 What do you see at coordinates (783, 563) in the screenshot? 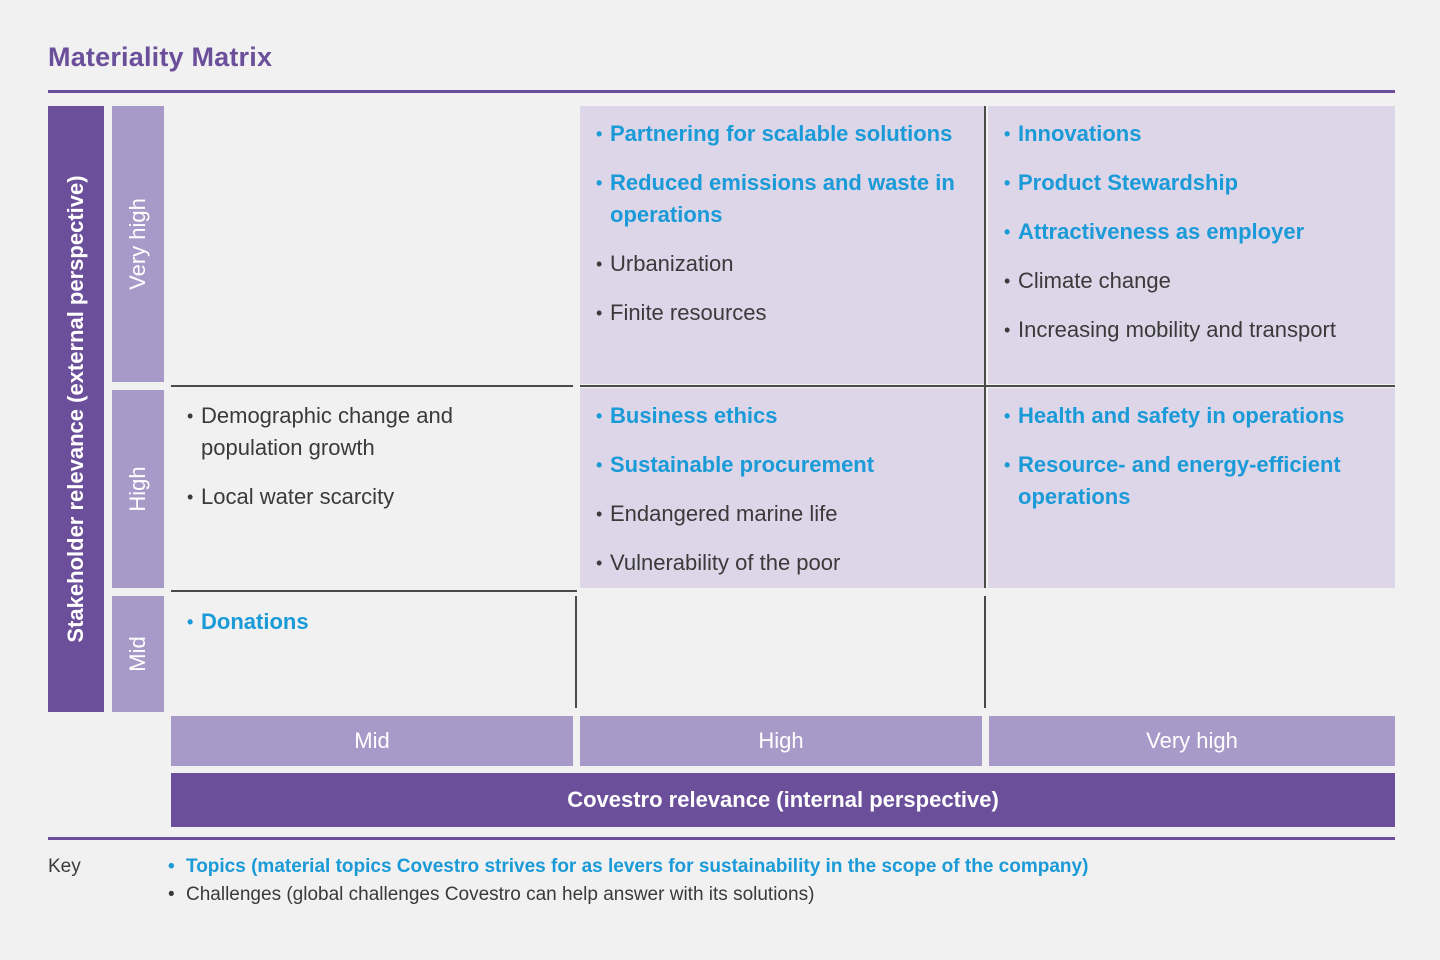
I see `challenge-item: Vulnerability of the poor` at bounding box center [783, 563].